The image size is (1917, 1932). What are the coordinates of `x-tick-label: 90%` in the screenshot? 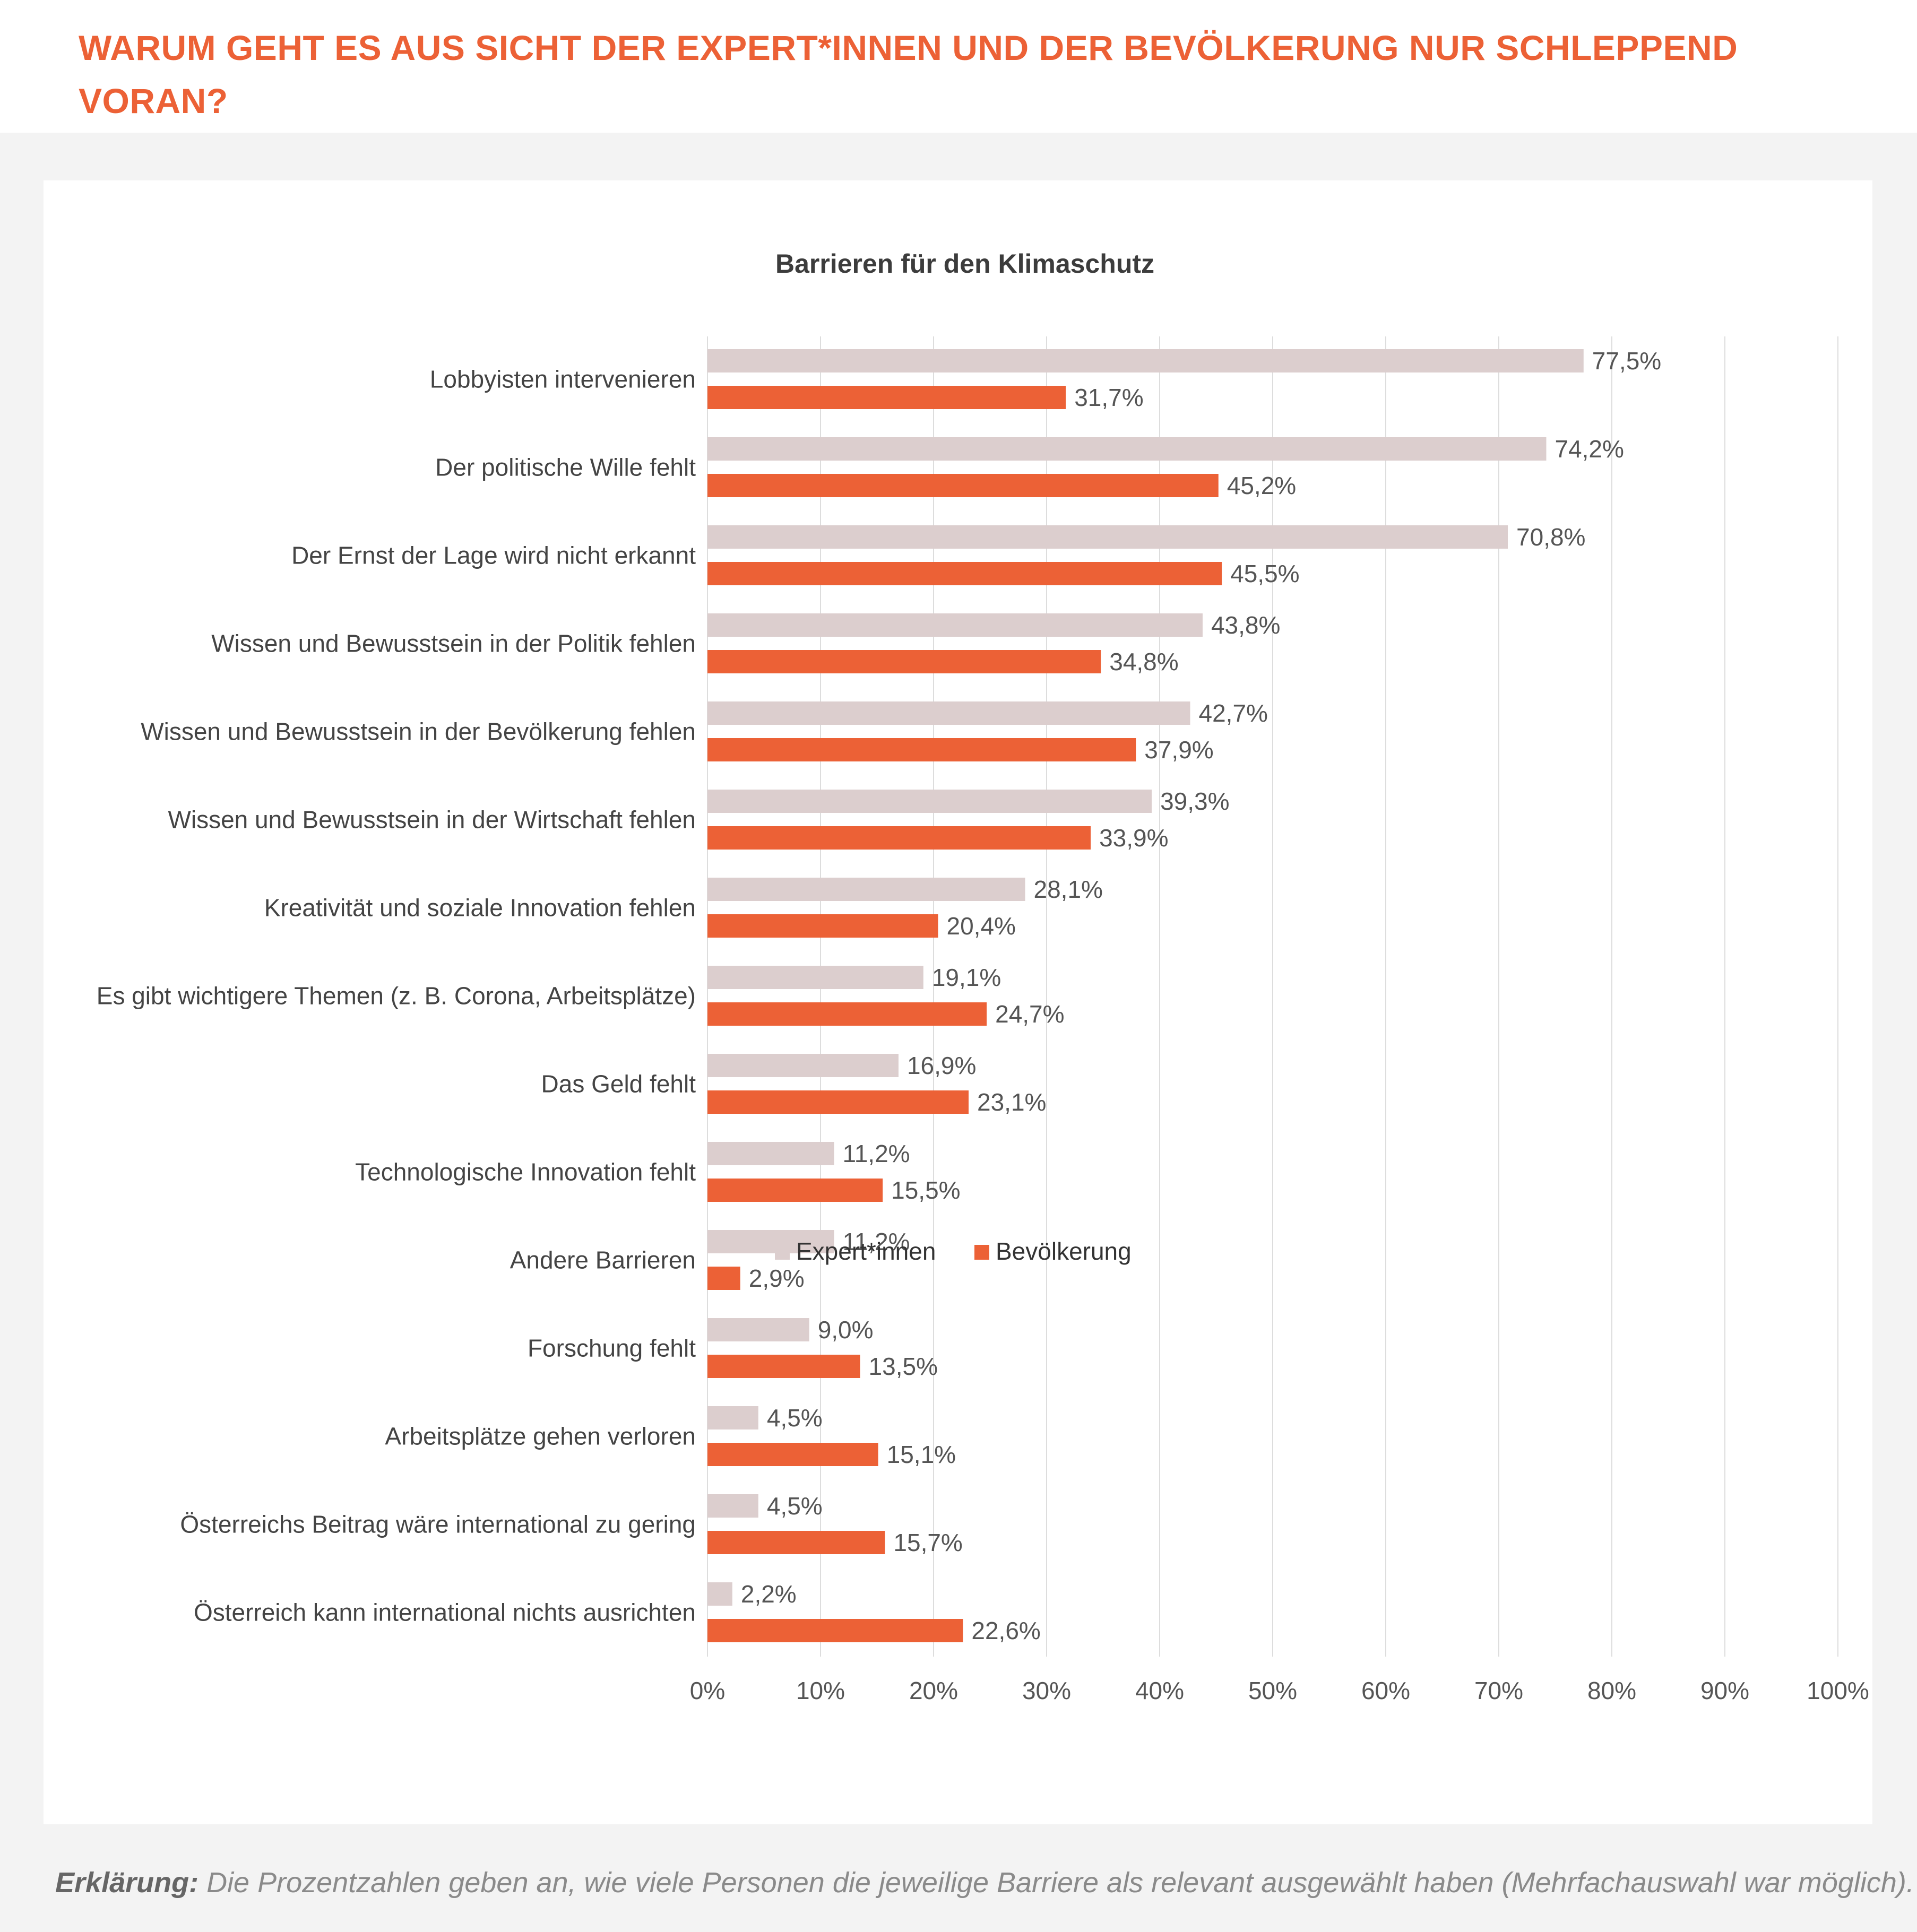 It's located at (1725, 1690).